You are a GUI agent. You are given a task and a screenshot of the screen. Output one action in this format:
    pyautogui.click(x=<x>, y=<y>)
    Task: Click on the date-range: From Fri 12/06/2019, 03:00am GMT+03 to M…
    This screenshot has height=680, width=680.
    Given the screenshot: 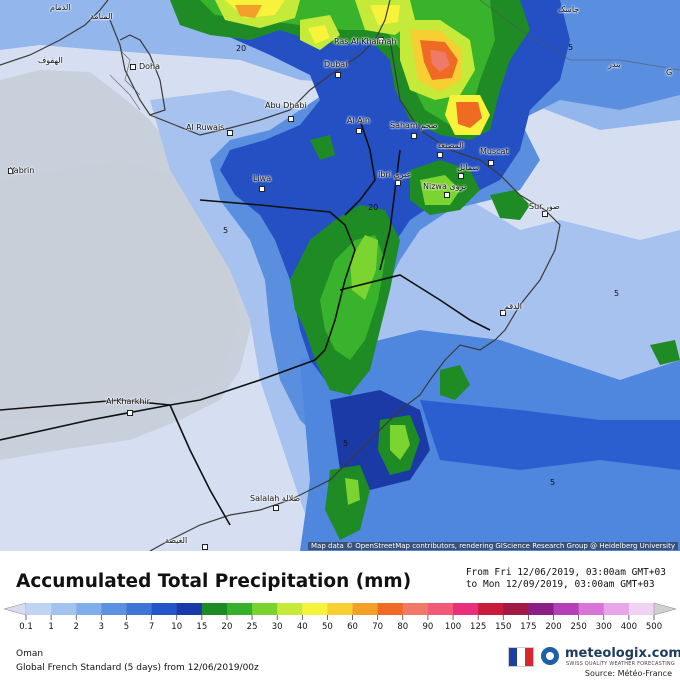 What is the action you would take?
    pyautogui.click(x=566, y=579)
    